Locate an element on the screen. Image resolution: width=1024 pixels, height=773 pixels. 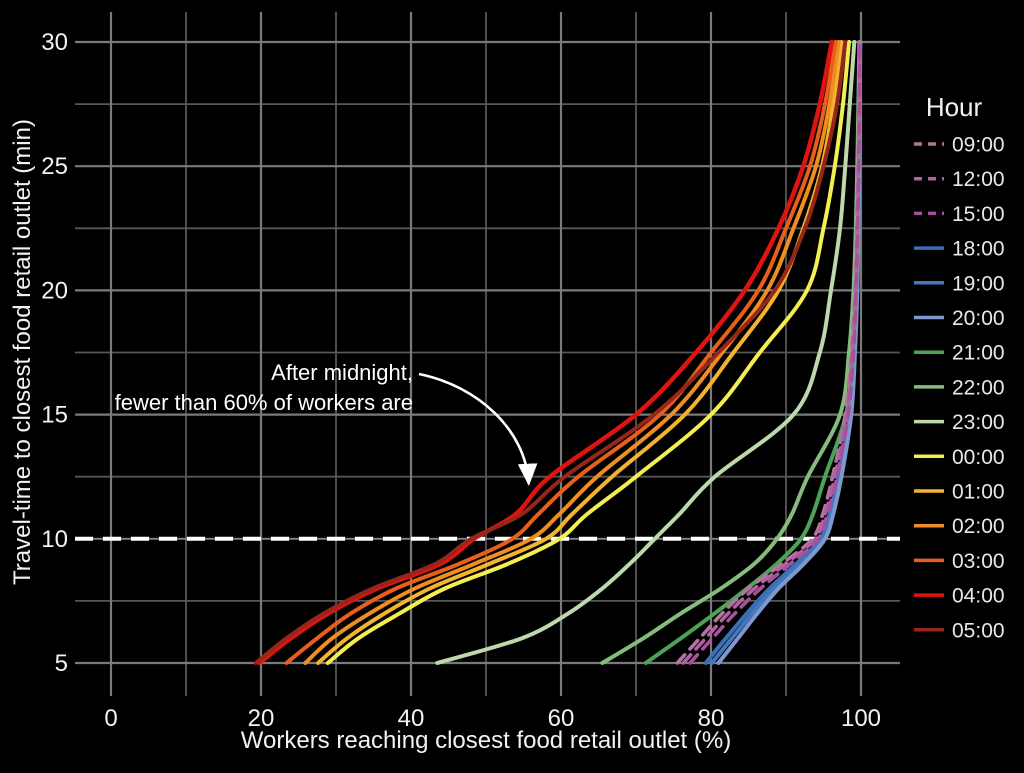
legend-label: 19:00 is located at coordinates (978, 283).